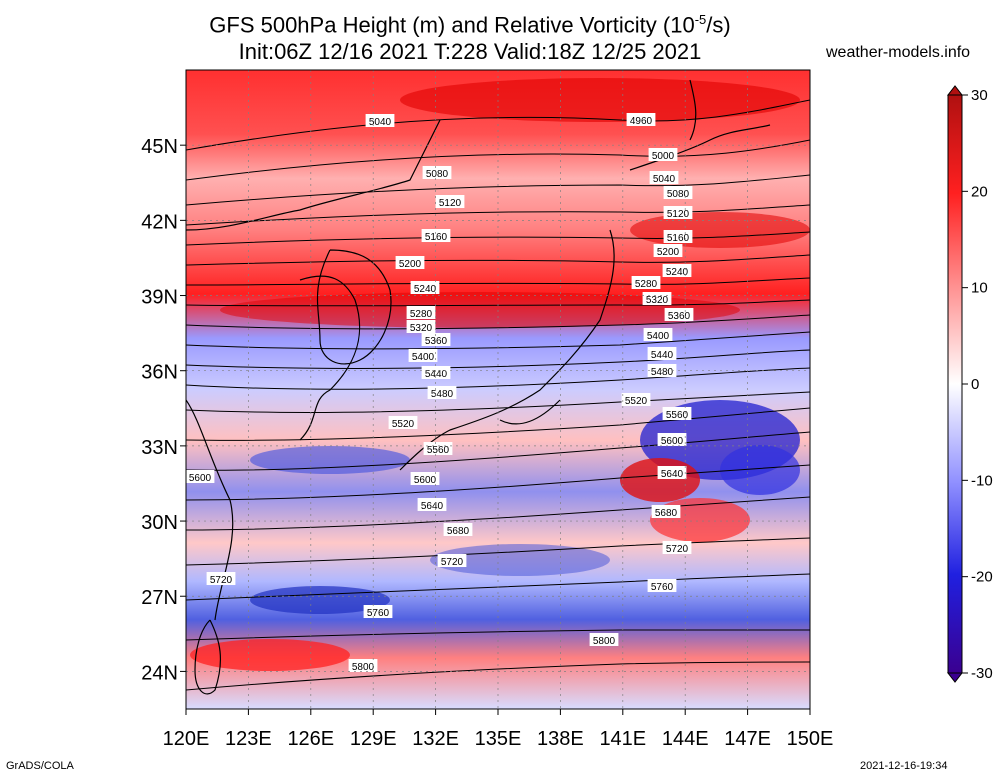 The width and height of the screenshot is (1000, 779). I want to click on lat-tick-label: 42N, so click(159, 222).